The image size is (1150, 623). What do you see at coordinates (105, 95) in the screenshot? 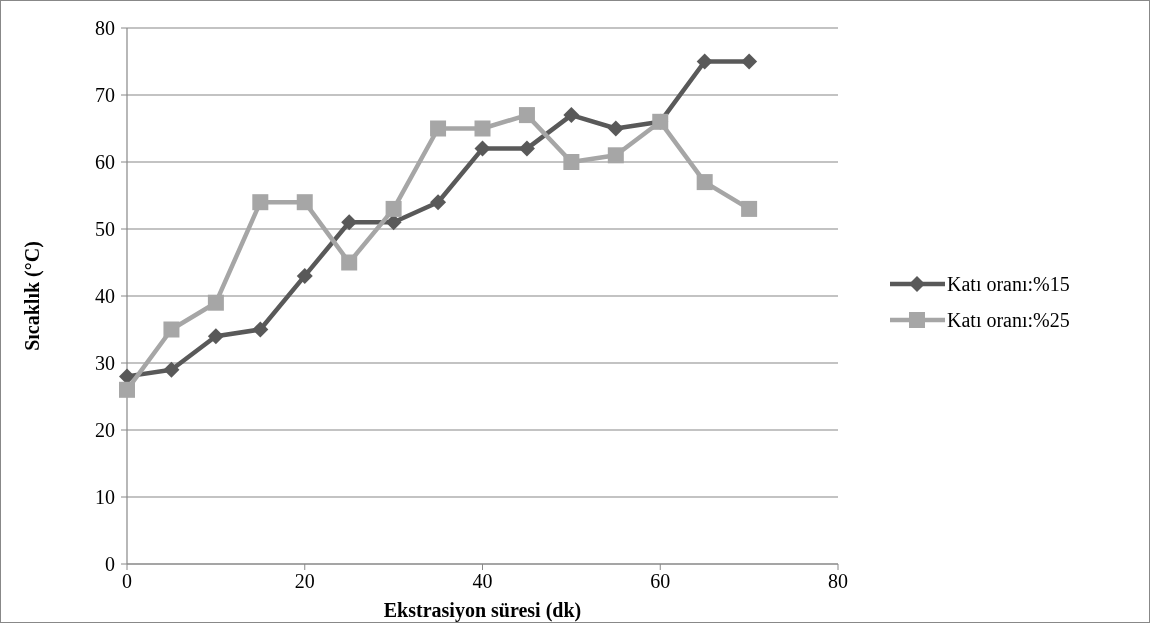
I see `y-tick-label: 70` at bounding box center [105, 95].